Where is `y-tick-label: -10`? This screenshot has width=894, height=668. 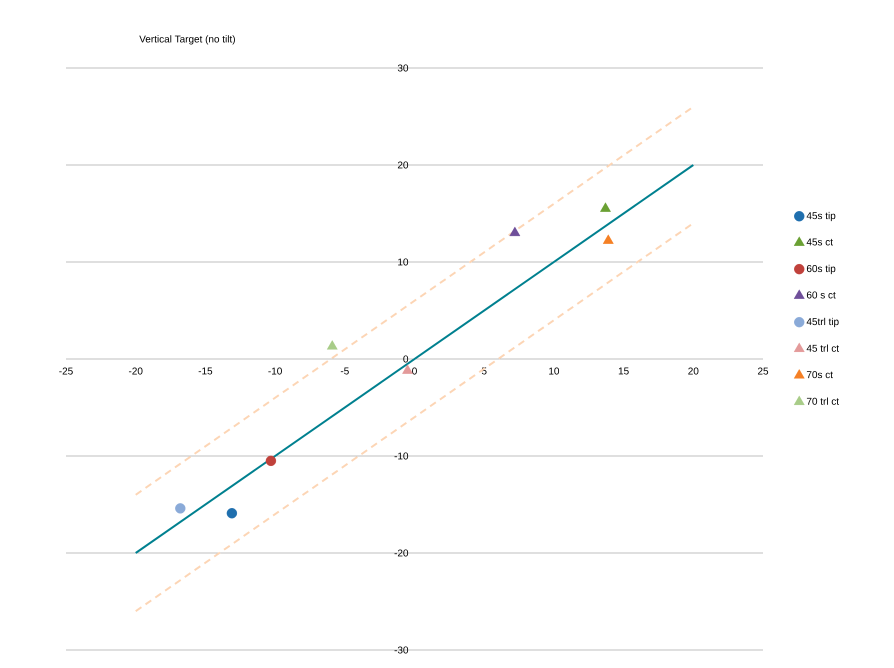
y-tick-label: -10 is located at coordinates (401, 456).